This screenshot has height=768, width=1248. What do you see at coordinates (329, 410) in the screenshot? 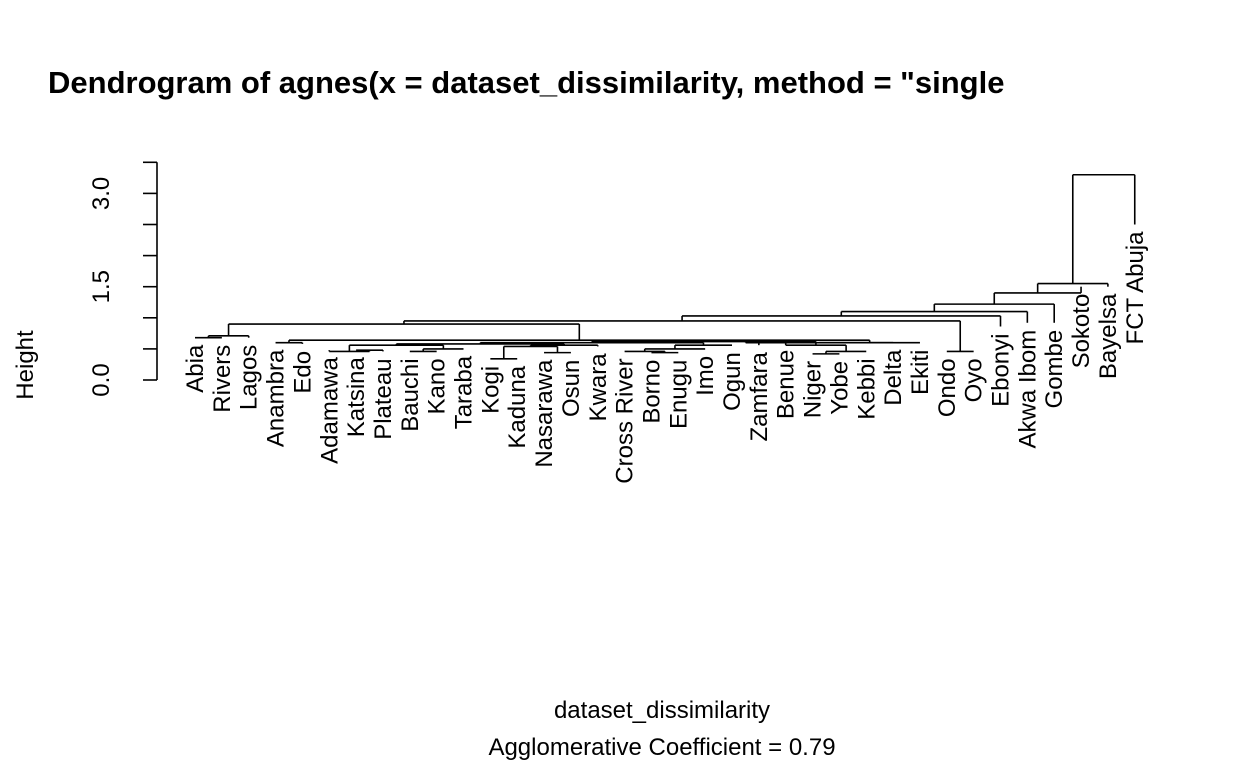
I see `leaf-label: Adamawa` at bounding box center [329, 410].